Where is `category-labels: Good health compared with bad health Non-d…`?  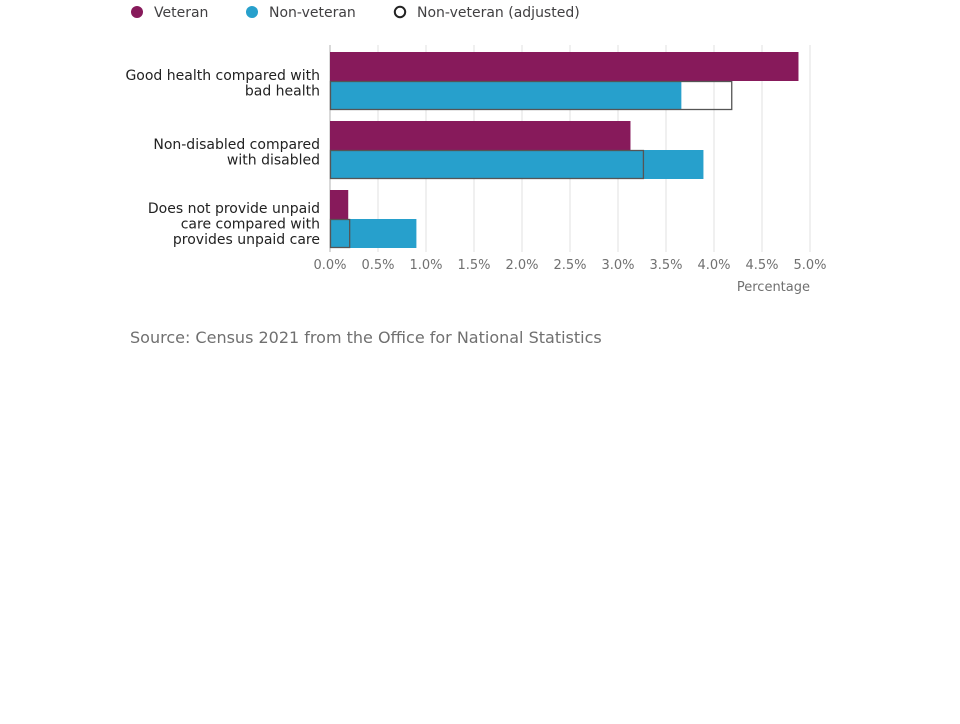
category-labels: Good health compared with bad health Non-d… is located at coordinates (222, 158).